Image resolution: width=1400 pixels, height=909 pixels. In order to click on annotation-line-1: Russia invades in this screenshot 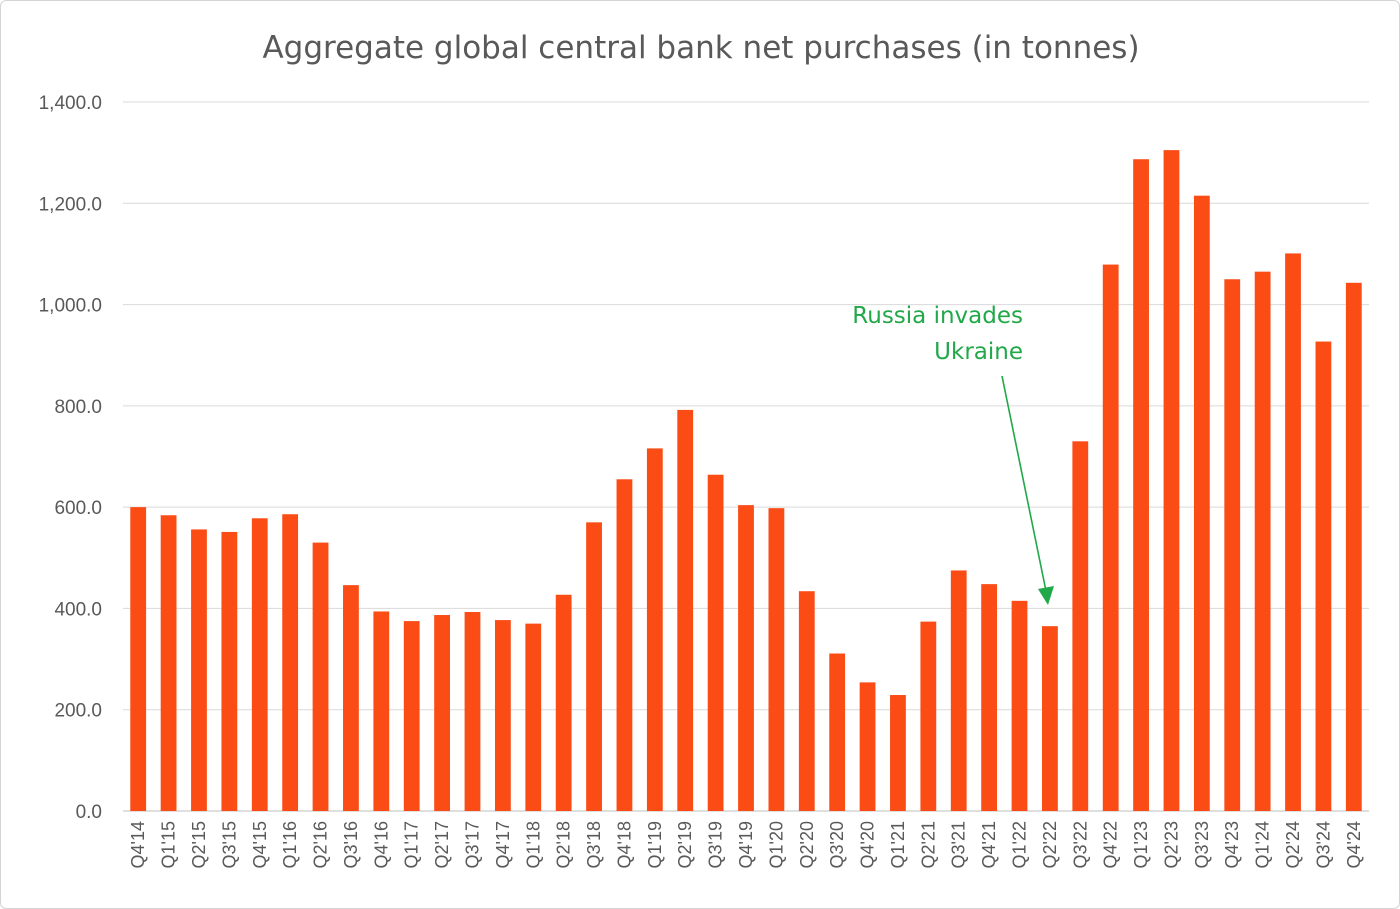, I will do `click(937, 316)`.